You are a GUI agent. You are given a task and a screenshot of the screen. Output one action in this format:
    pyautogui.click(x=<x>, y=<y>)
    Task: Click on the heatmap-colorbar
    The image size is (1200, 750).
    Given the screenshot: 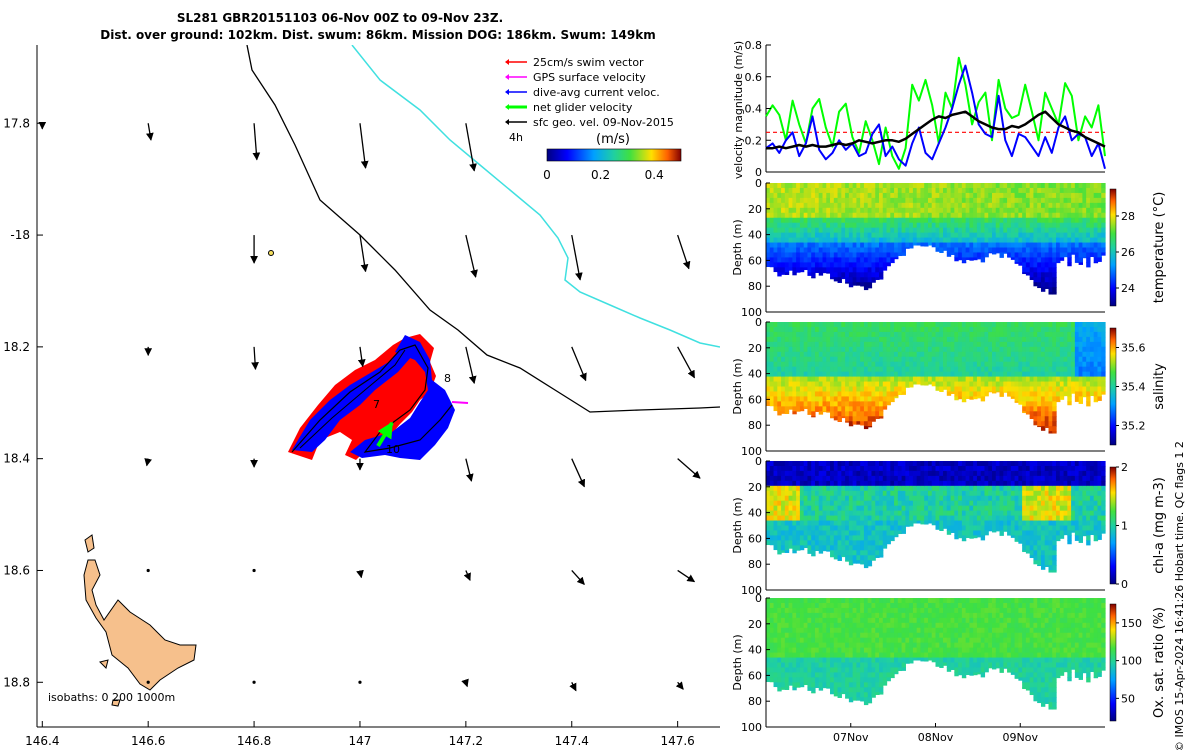 What is the action you would take?
    pyautogui.click(x=1113, y=386)
    